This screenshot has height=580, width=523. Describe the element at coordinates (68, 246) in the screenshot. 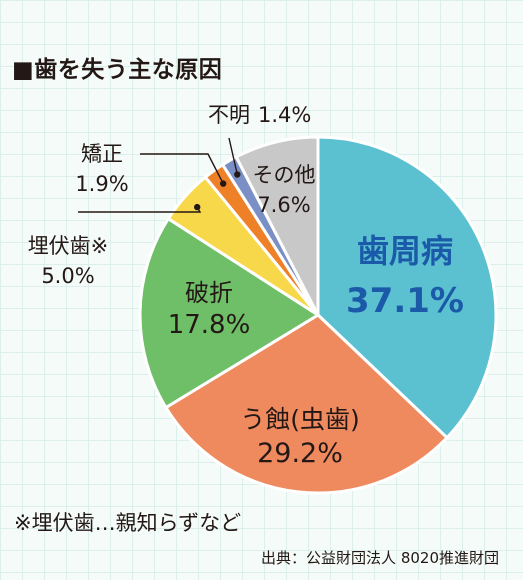

I see `slice-label-3: 埋伏歯※` at that location.